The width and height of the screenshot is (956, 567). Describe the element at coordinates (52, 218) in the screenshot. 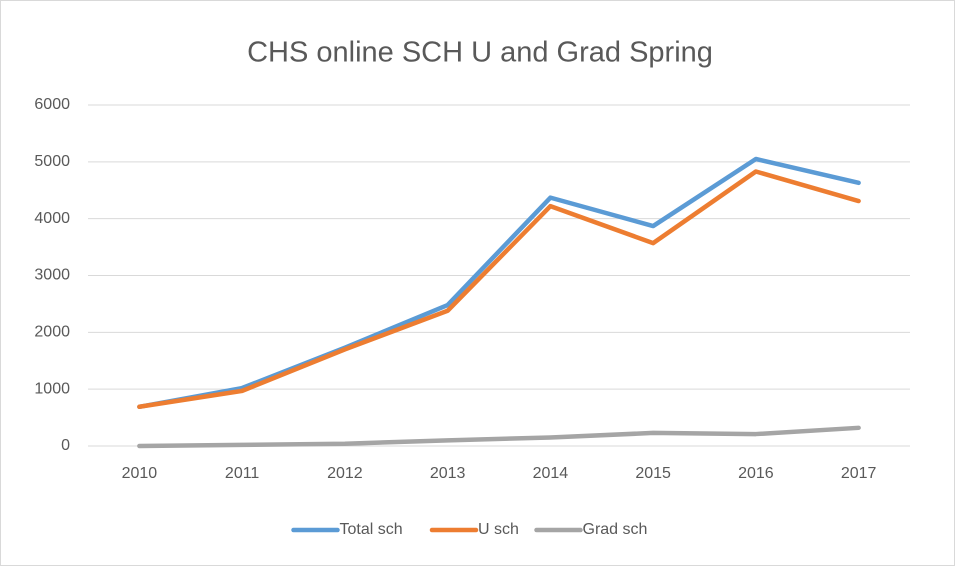

I see `y-tick-label: 4000` at that location.